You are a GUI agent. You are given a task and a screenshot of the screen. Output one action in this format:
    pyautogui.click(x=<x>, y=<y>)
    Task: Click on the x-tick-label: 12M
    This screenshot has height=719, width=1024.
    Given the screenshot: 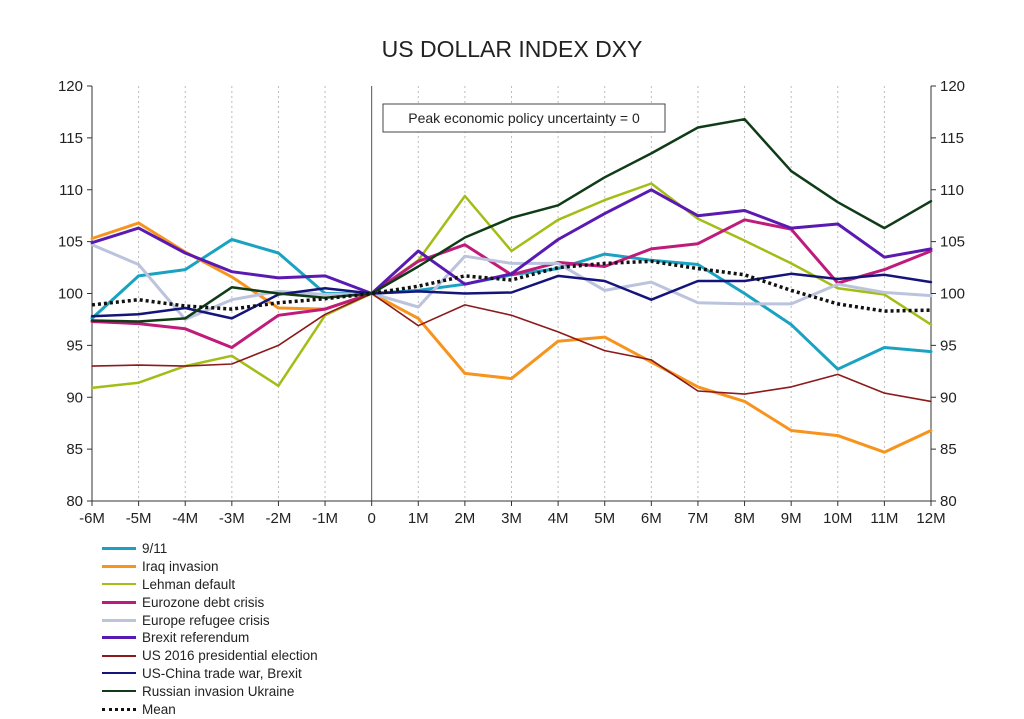 What is the action you would take?
    pyautogui.click(x=930, y=518)
    